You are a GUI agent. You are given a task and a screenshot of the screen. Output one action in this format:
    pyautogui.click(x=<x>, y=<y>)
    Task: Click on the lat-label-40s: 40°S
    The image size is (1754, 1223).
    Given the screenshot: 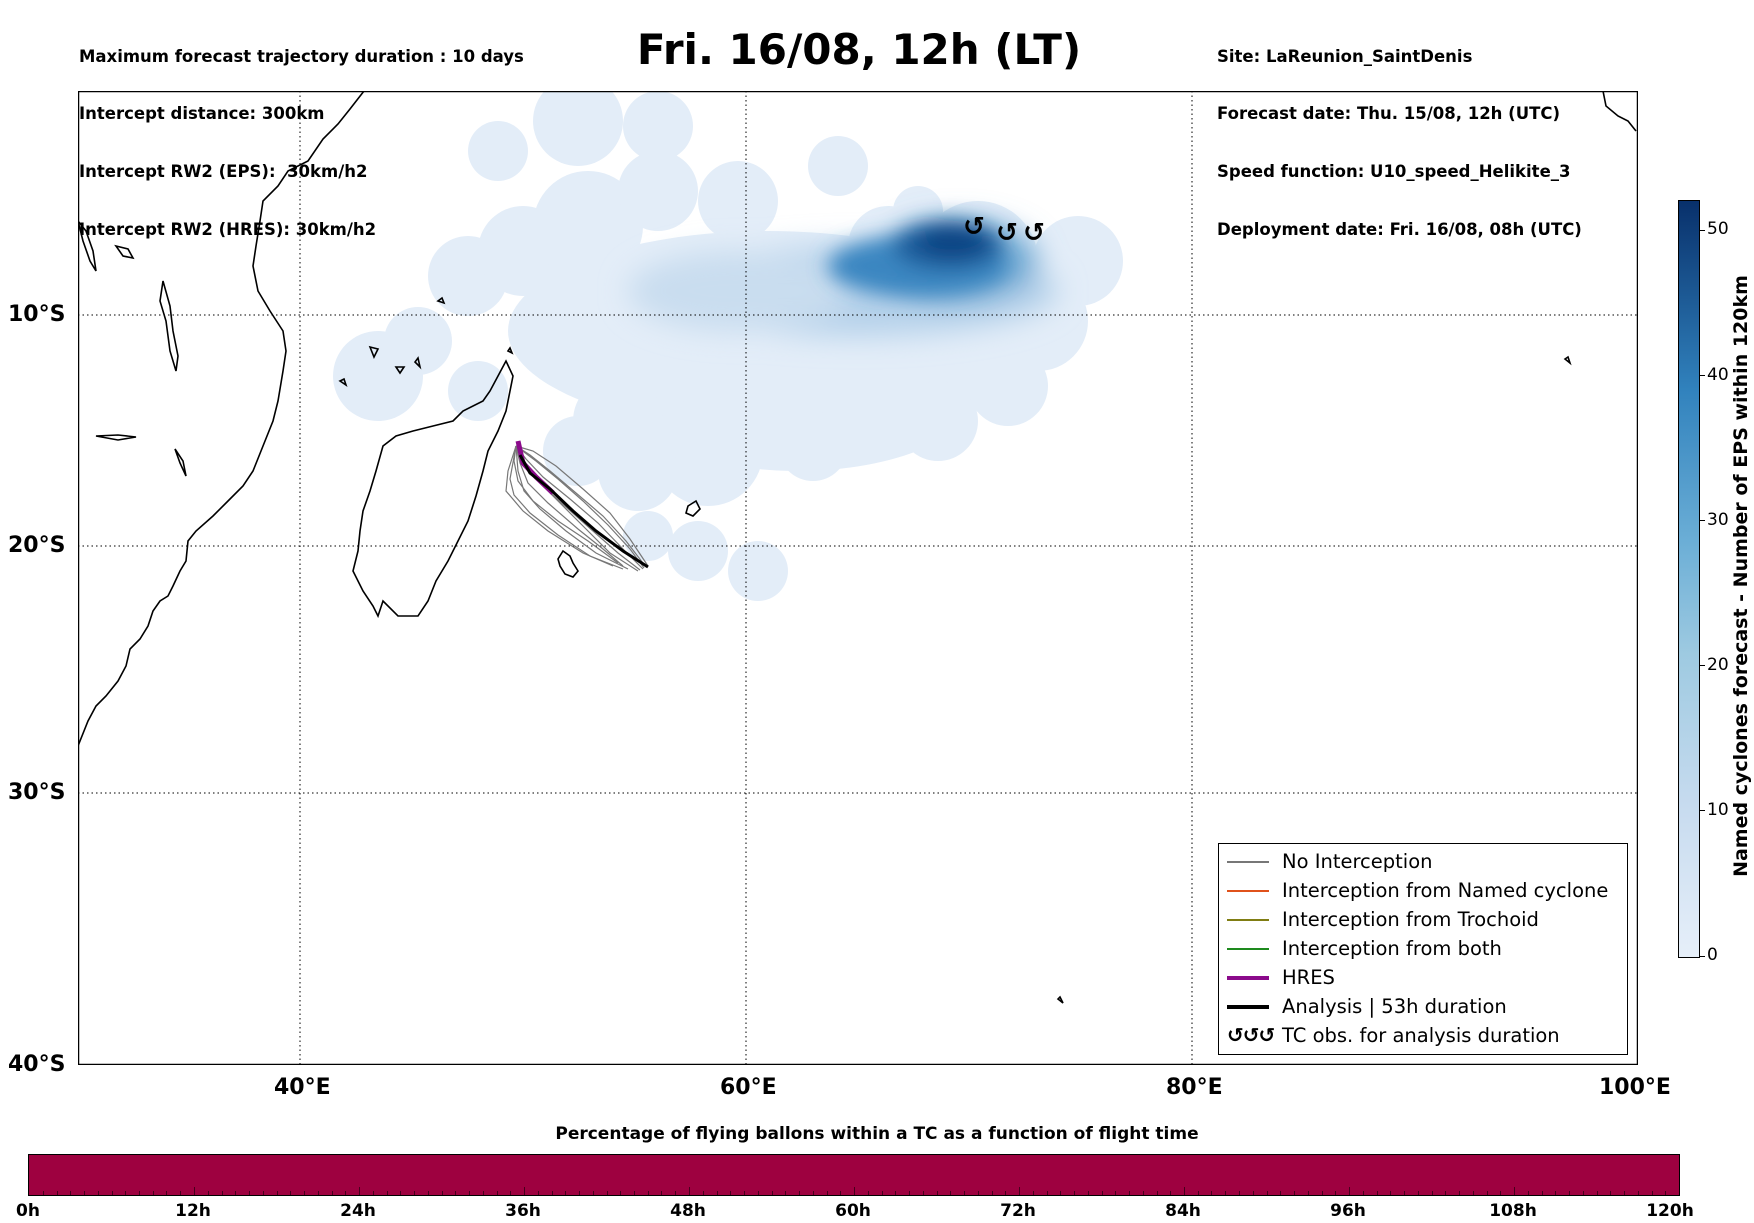 What is the action you would take?
    pyautogui.click(x=37, y=1064)
    